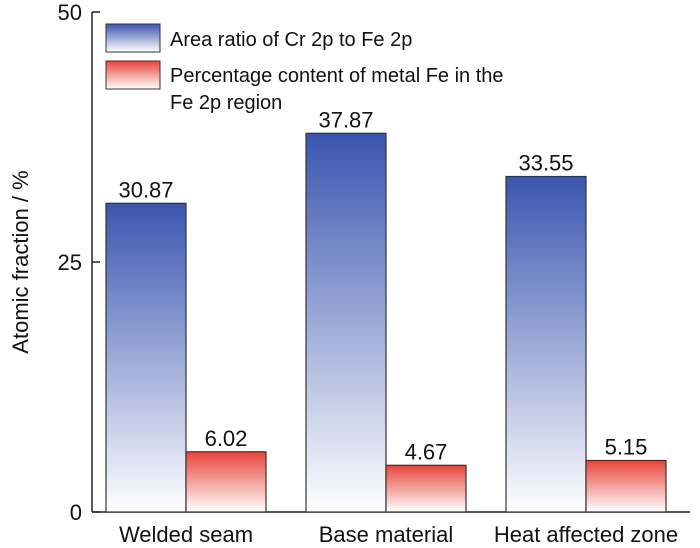 The height and width of the screenshot is (548, 700). Describe the element at coordinates (20, 261) in the screenshot. I see `y-axis-title: Atomic fraction / %` at that location.